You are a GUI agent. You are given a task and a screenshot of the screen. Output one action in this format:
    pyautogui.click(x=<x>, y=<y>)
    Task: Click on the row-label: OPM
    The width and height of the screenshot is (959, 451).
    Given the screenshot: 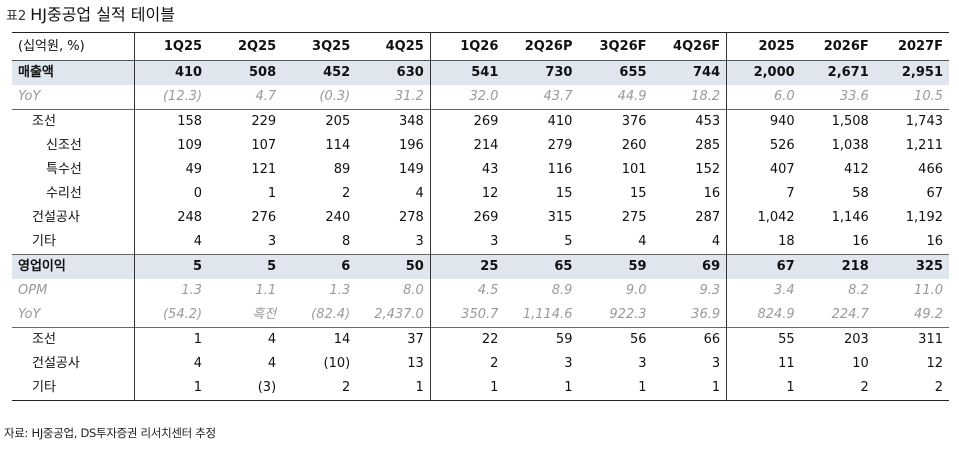 What is the action you would take?
    pyautogui.click(x=73, y=291)
    